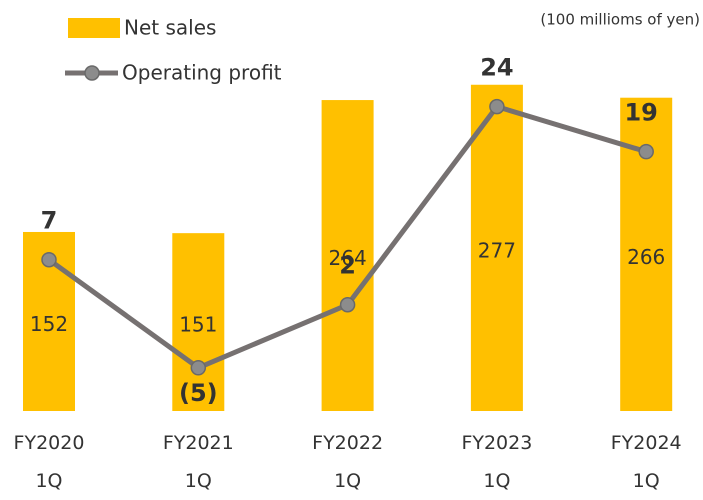 The height and width of the screenshot is (500, 703). What do you see at coordinates (202, 73) in the screenshot?
I see `legend-label: Operating profit` at bounding box center [202, 73].